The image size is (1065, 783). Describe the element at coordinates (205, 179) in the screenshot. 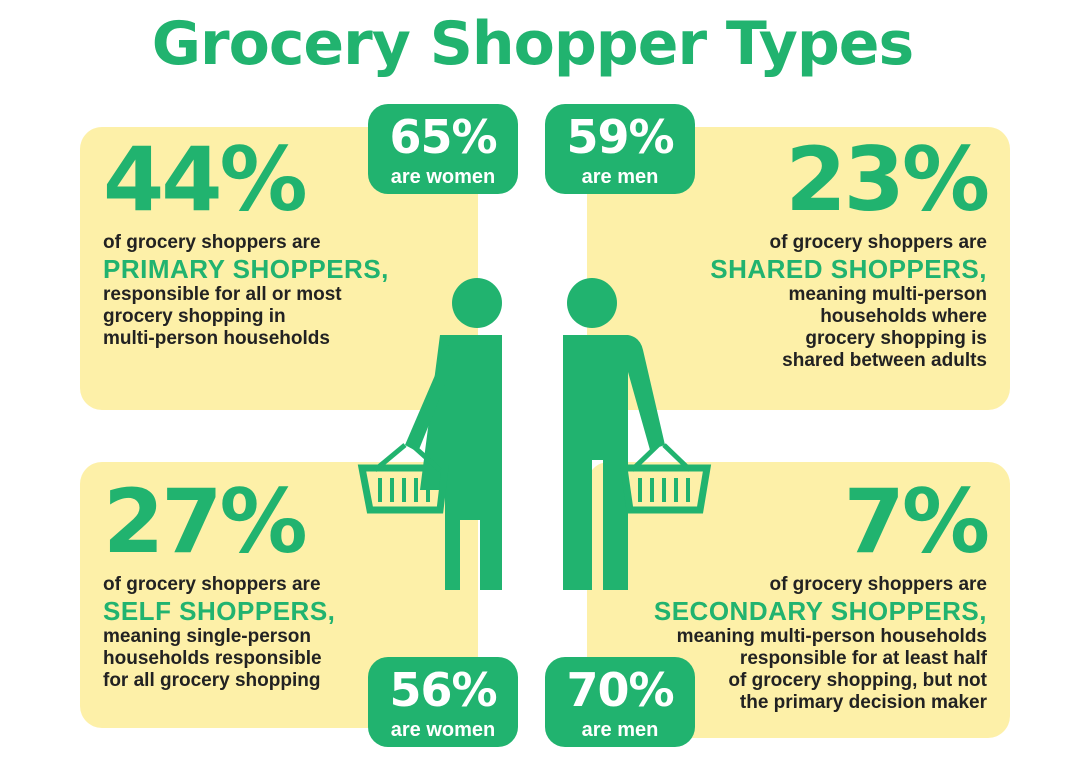

I see `primary-percent: 44%` at that location.